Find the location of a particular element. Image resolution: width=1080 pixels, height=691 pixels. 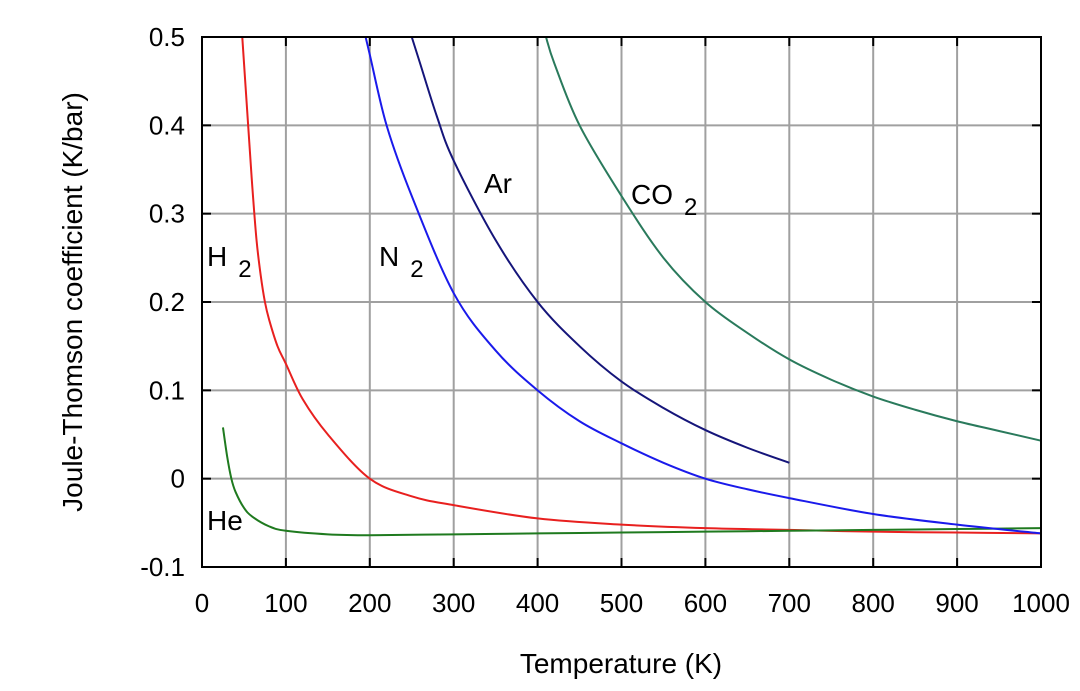

x-tick-label: 900 is located at coordinates (956, 603).